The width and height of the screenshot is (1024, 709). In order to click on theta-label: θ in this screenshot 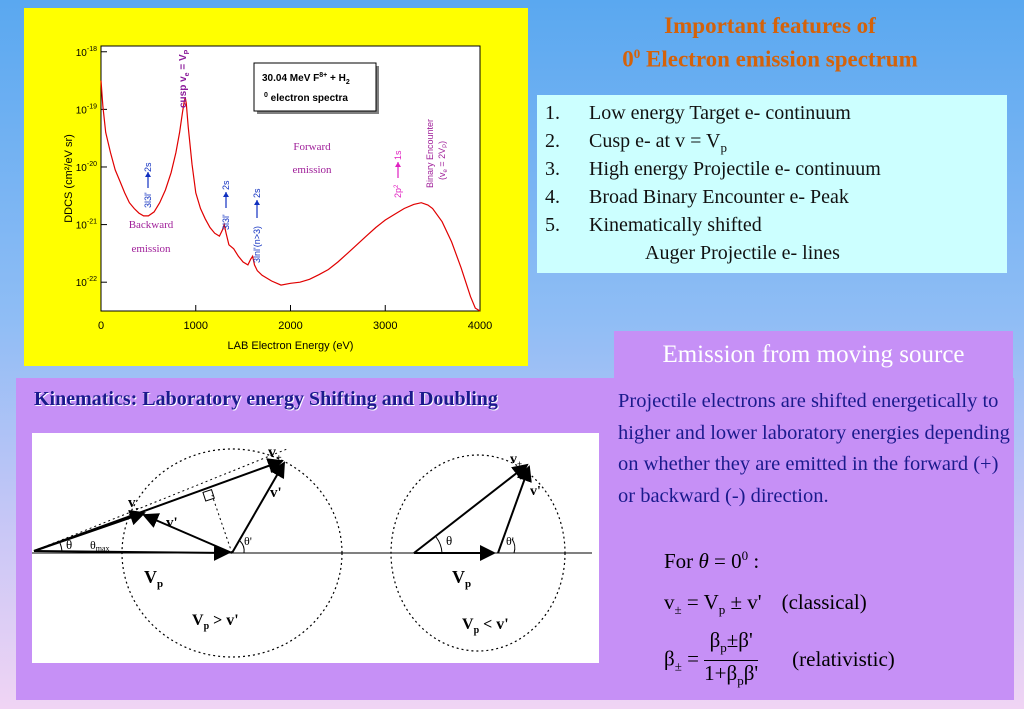, I will do `click(69, 544)`.